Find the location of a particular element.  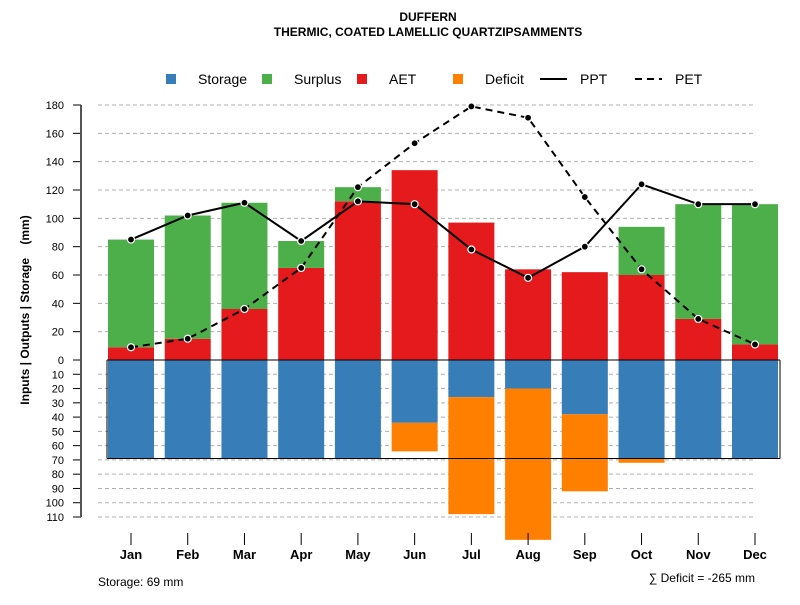

chart-title: DUFFERN is located at coordinates (427, 17).